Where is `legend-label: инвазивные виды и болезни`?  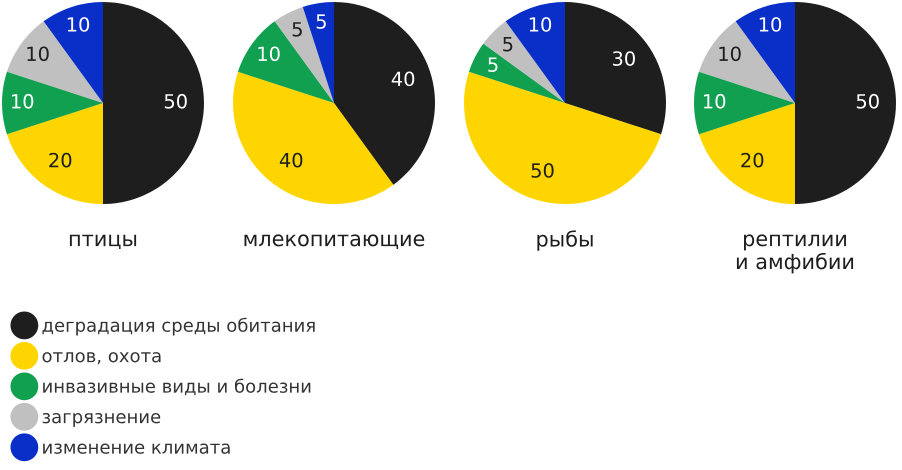
legend-label: инвазивные виды и болезни is located at coordinates (176, 387).